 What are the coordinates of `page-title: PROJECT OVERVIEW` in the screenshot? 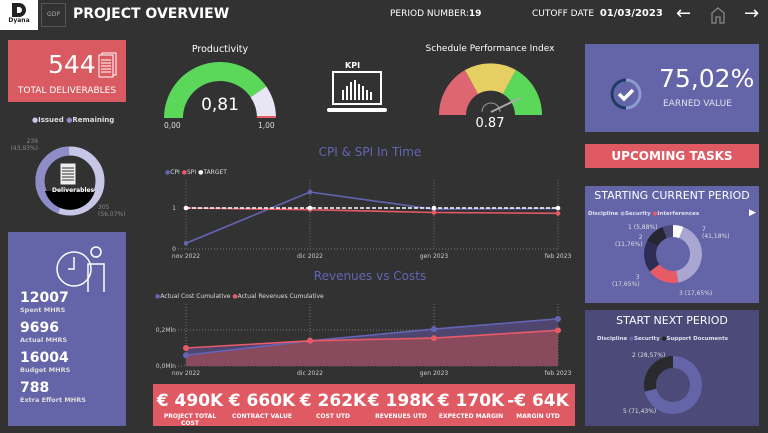 It's located at (151, 14).